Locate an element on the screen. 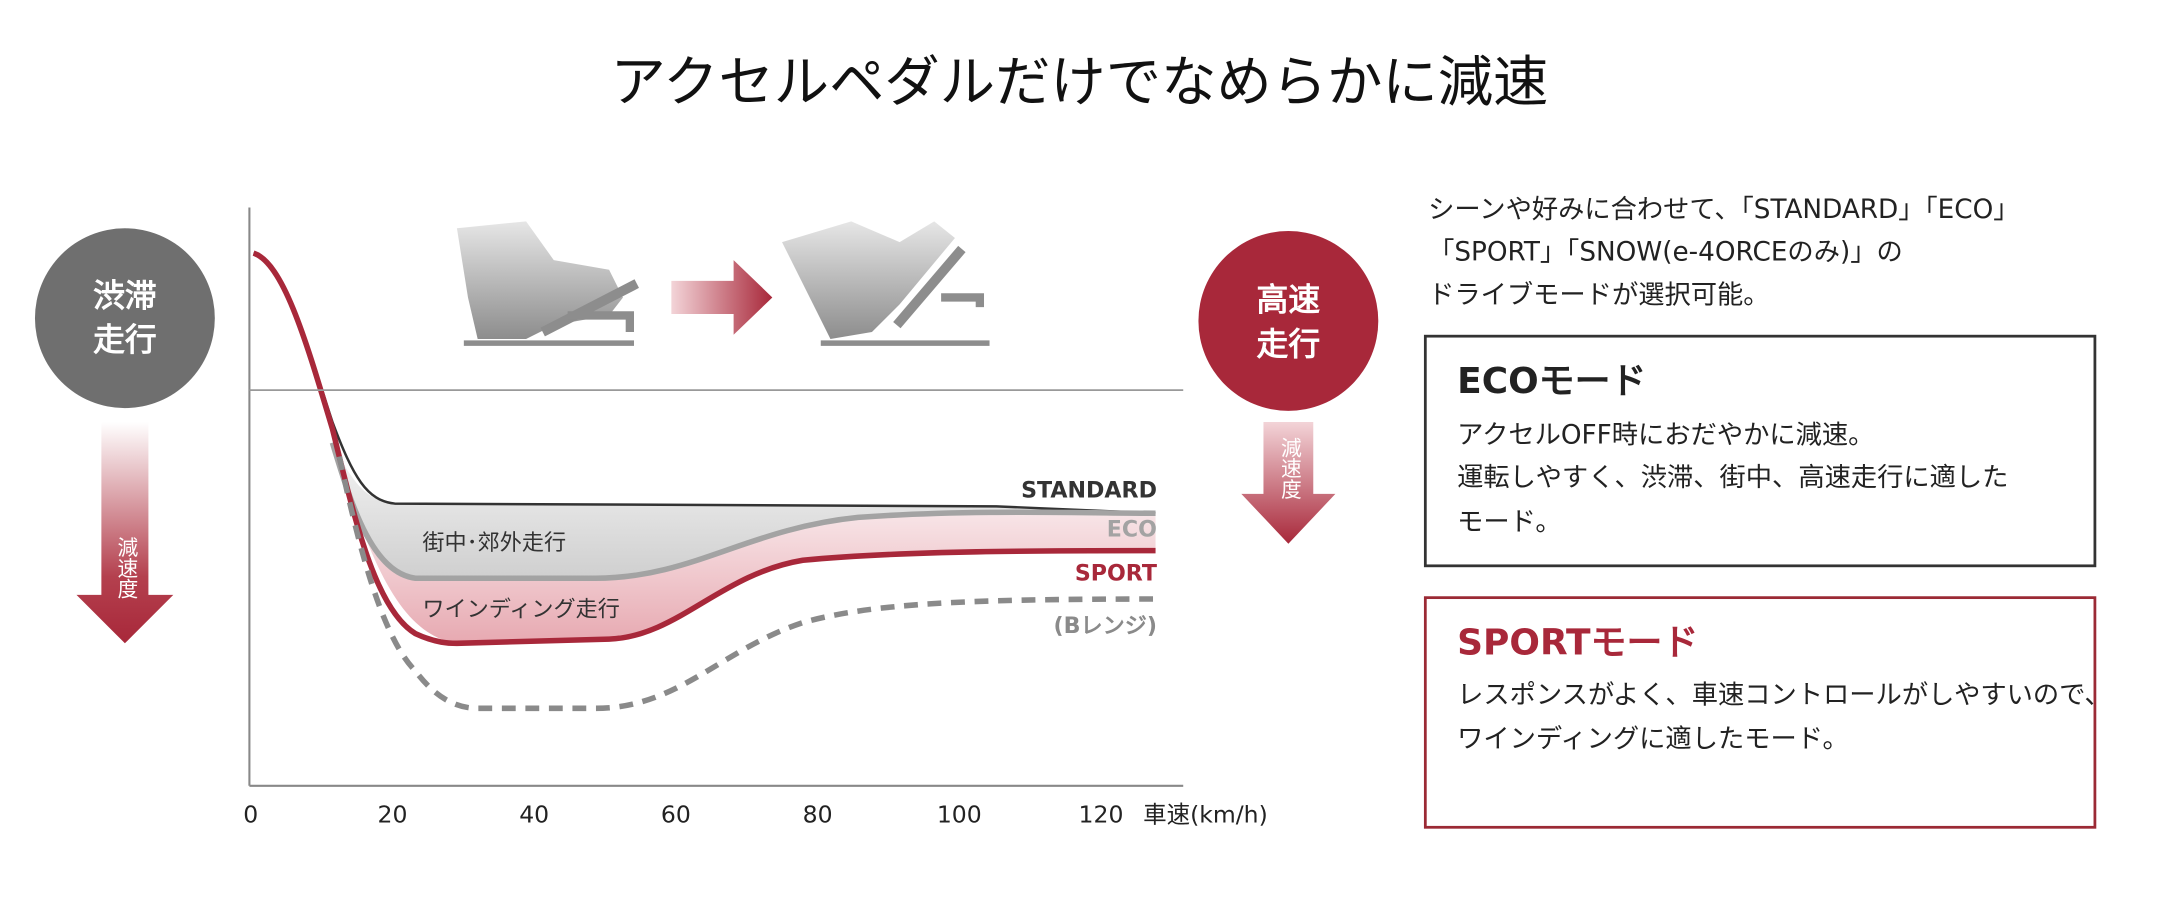  x-tick-label: 120 is located at coordinates (1101, 815).